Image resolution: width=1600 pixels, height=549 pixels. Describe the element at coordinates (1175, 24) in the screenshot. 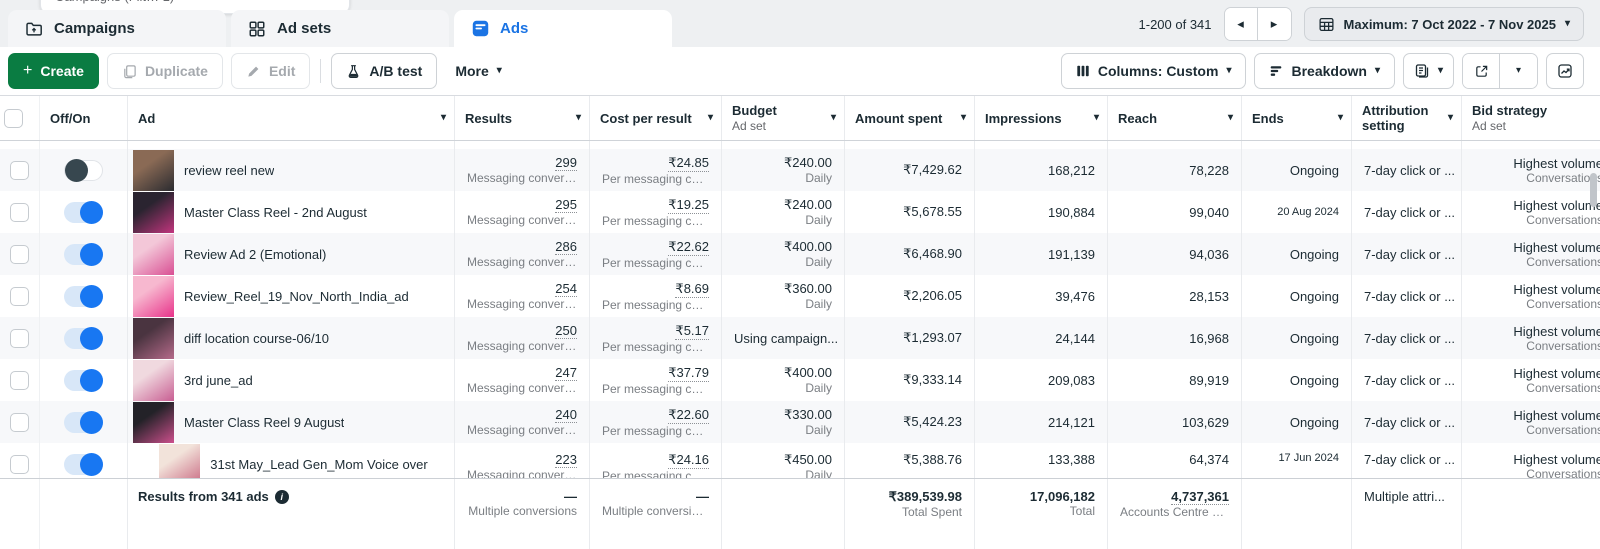

I see `pagination-range: 1-200 of 341` at that location.